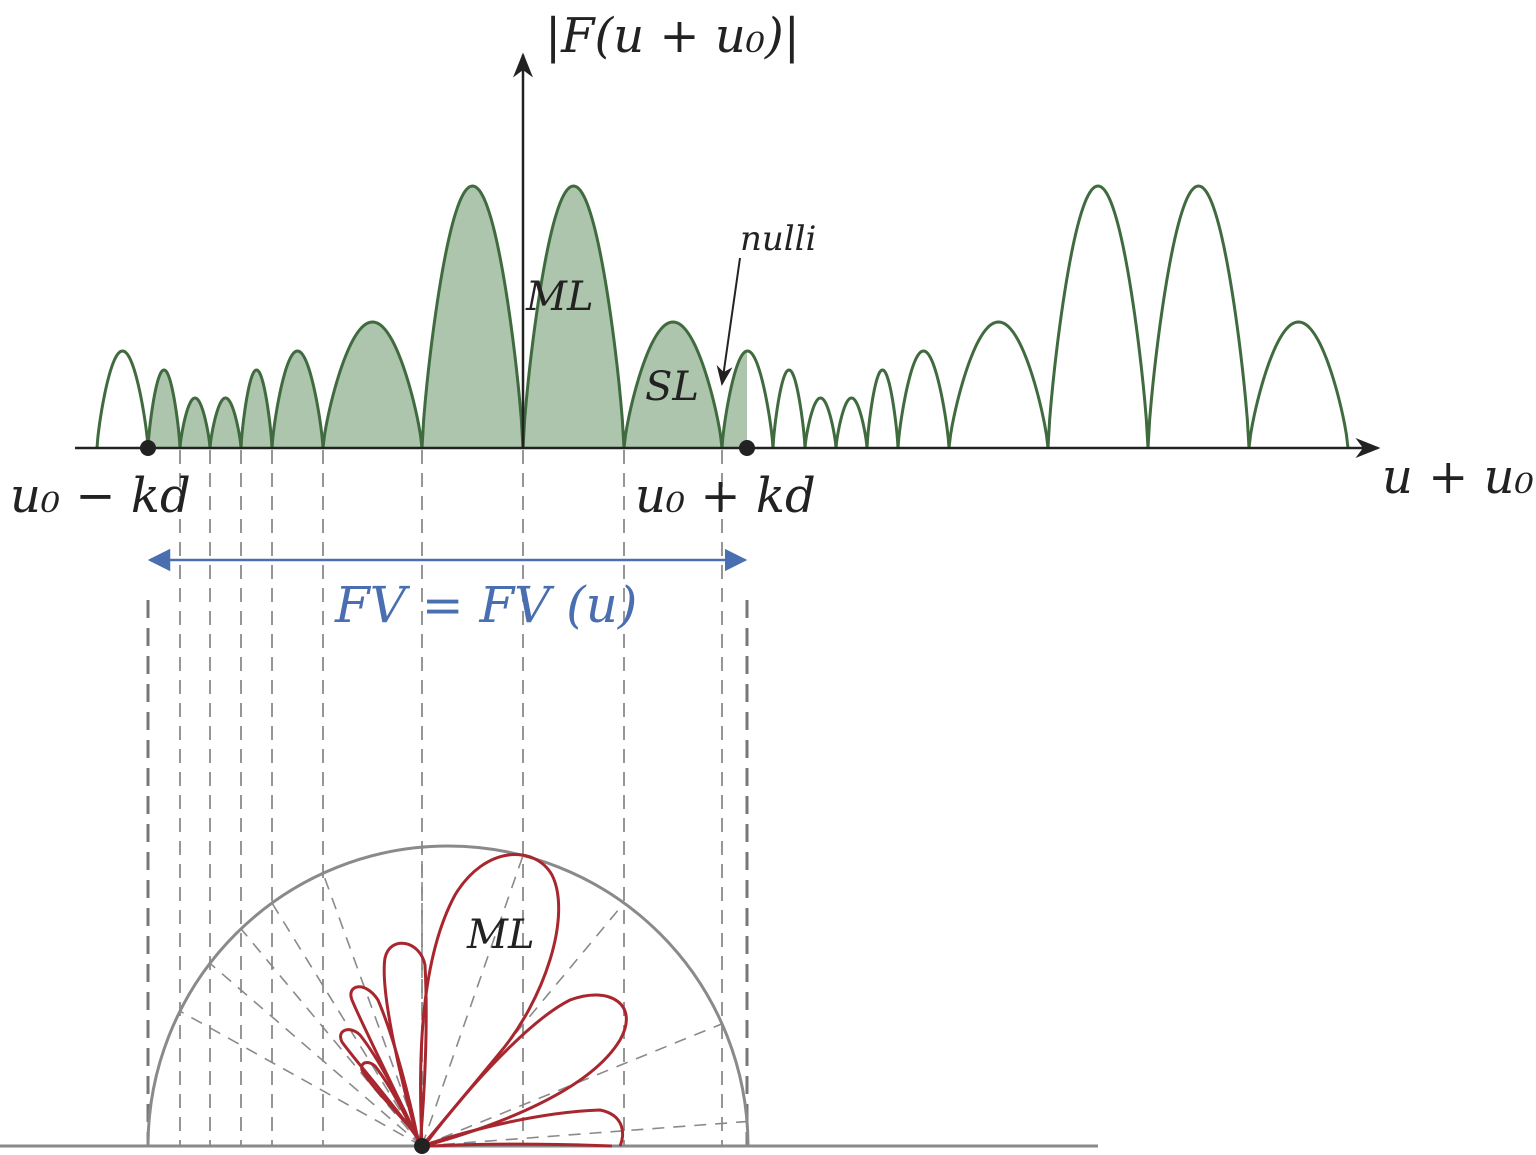  I want to click on polar-origin-dot, so click(422, 1146).